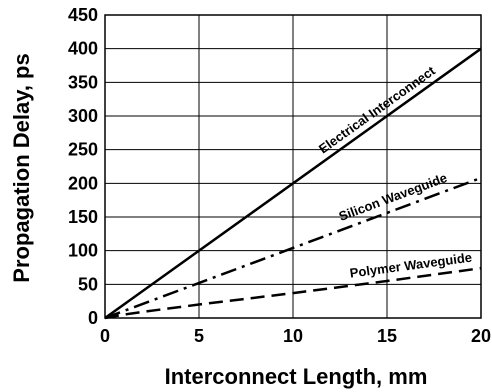 This screenshot has height=392, width=492. What do you see at coordinates (293, 336) in the screenshot?
I see `x-tick-label: 10` at bounding box center [293, 336].